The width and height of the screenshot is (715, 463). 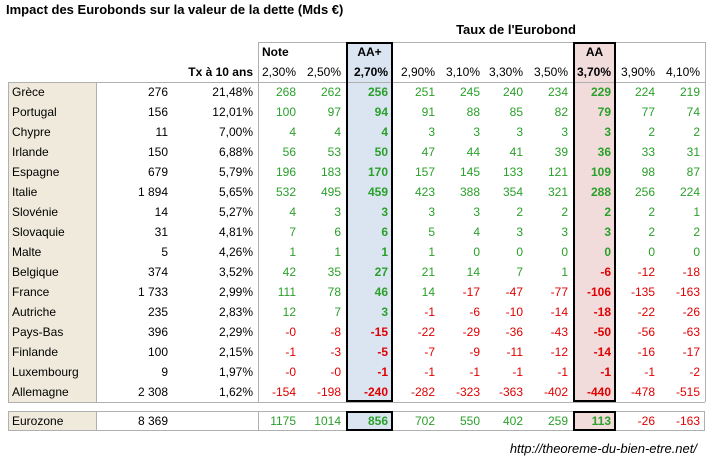 What do you see at coordinates (557, 192) in the screenshot?
I see `impact-value: 321` at bounding box center [557, 192].